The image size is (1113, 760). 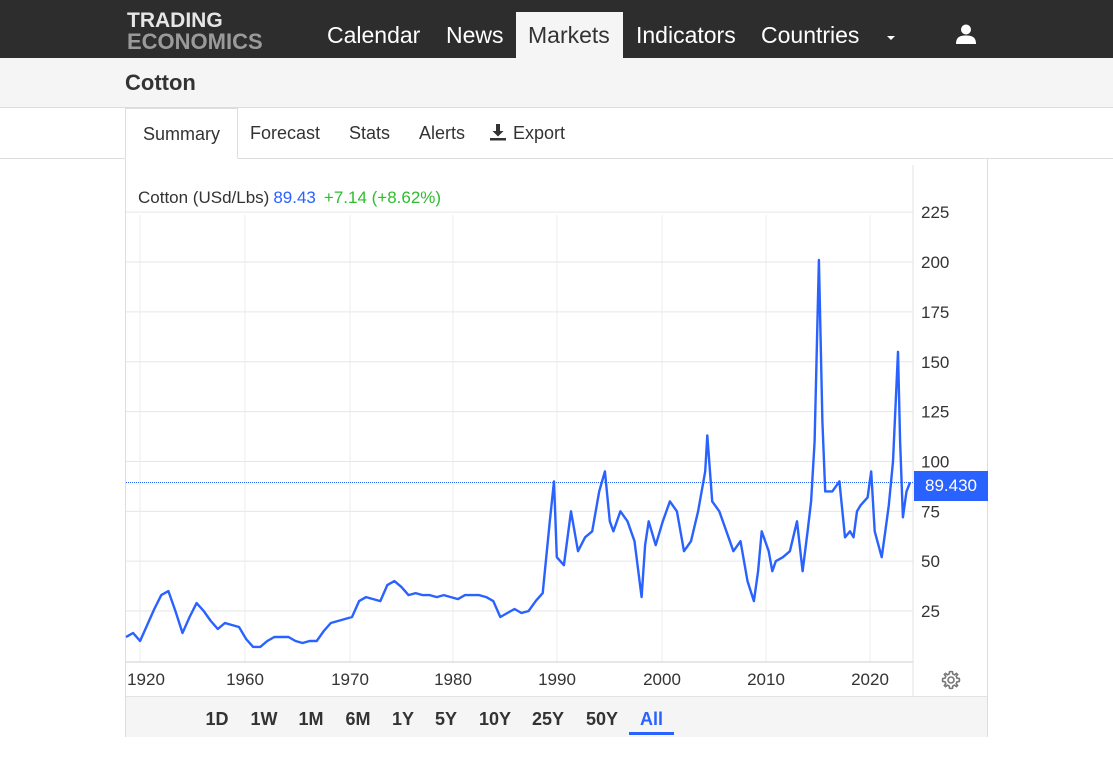 I want to click on y-tick-label: 200, so click(x=935, y=262).